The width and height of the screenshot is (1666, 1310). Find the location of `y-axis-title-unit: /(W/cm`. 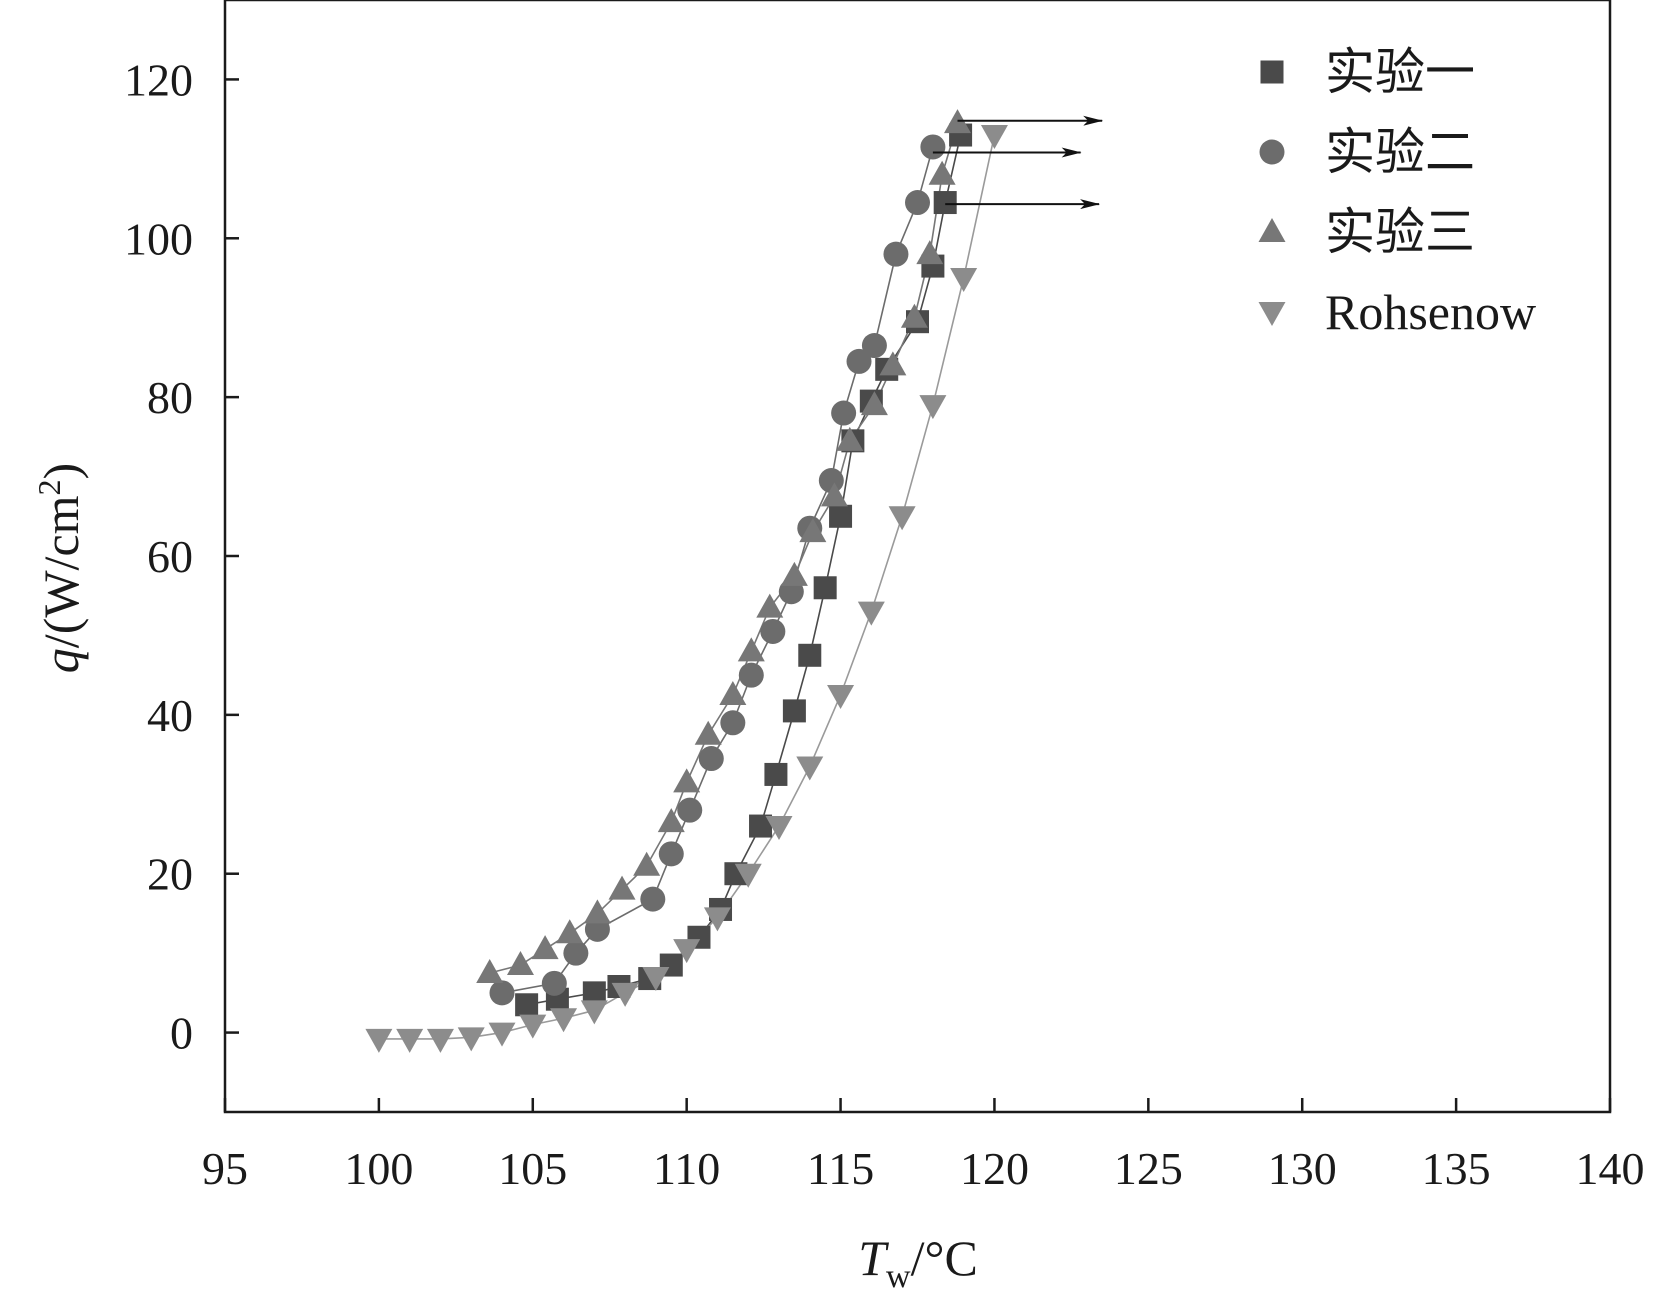

y-axis-title-unit: /(W/cm is located at coordinates (61, 571).